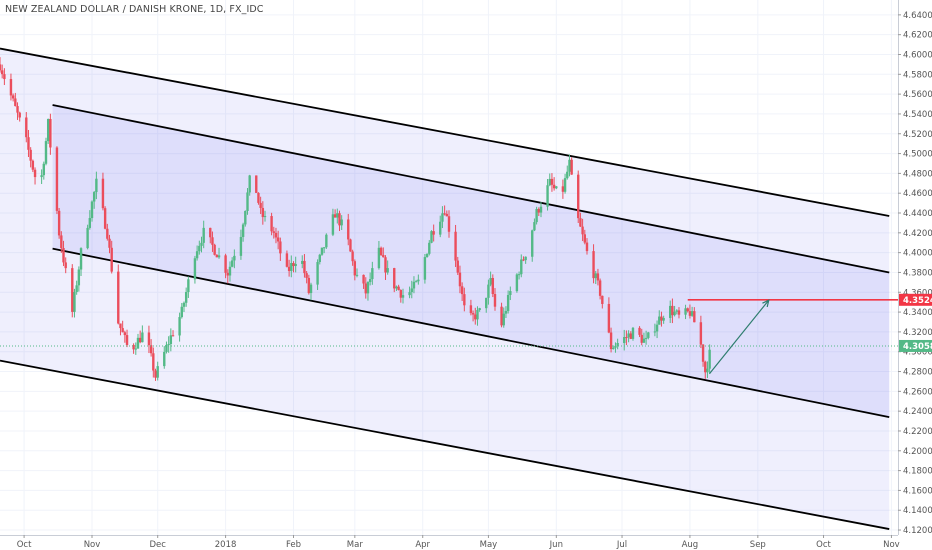 This screenshot has height=550, width=932. What do you see at coordinates (355, 545) in the screenshot?
I see `time-tick-label: Mar` at bounding box center [355, 545].